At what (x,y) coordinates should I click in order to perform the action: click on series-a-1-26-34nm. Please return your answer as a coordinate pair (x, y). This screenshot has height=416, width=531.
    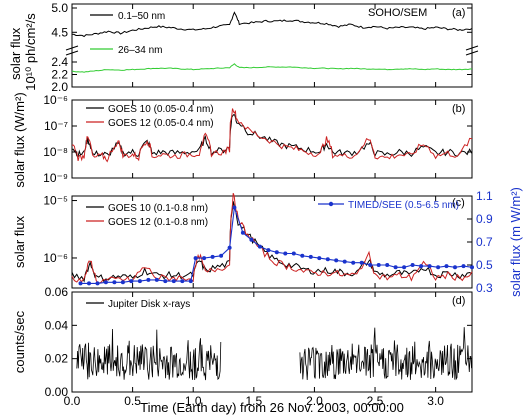
    Looking at the image, I should click on (272, 68).